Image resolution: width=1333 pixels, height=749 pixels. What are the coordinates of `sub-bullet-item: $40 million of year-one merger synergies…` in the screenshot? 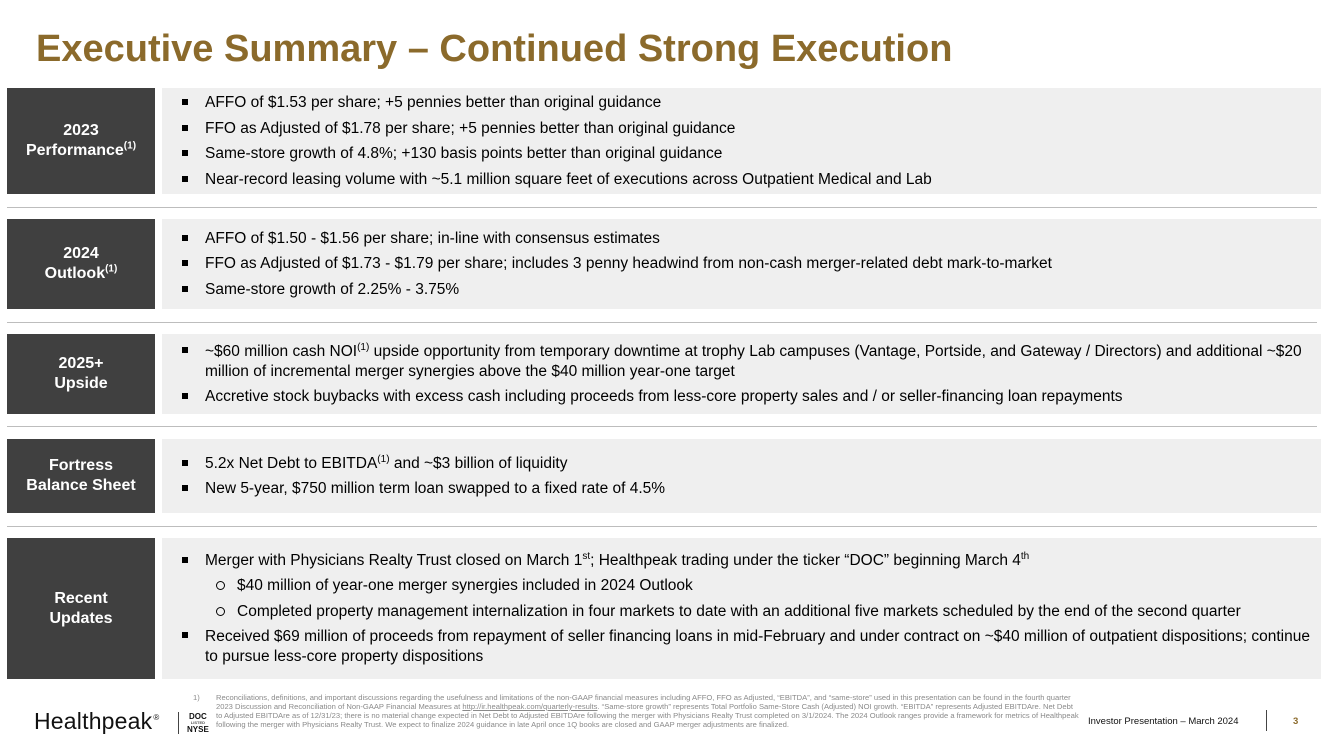 It's located at (750, 586).